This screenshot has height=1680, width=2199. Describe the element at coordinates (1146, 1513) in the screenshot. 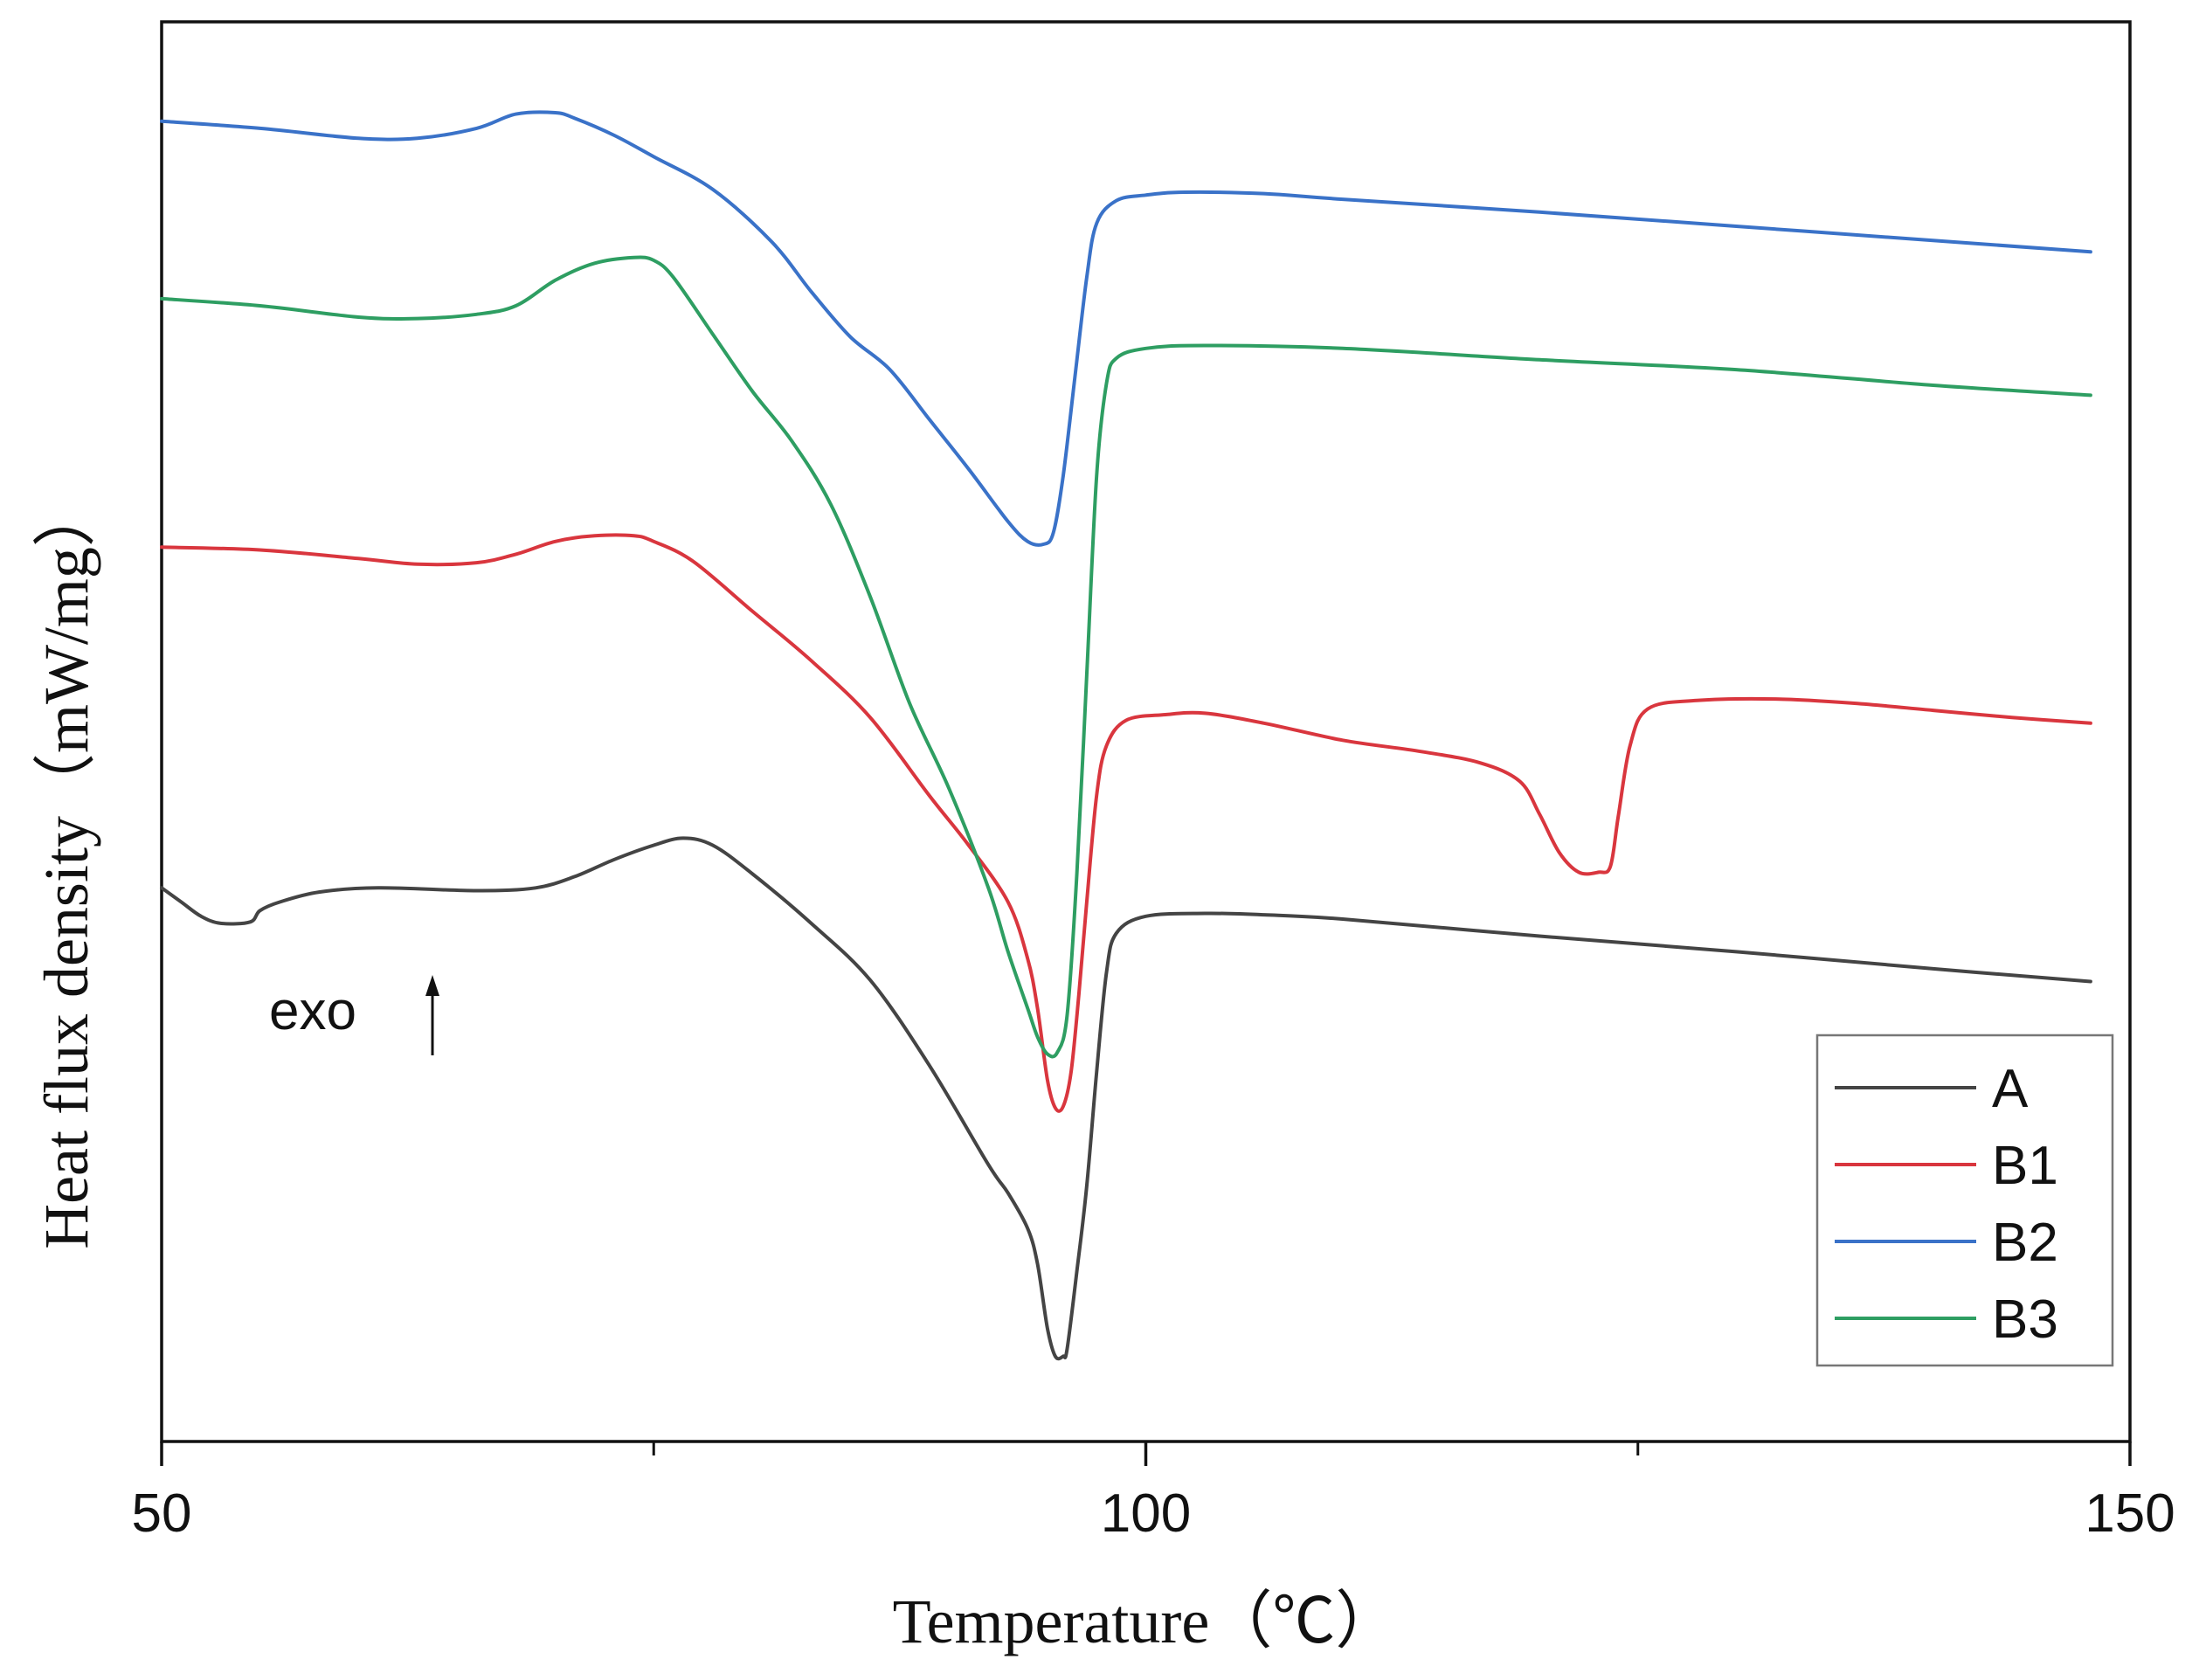

I see `x-tick-label: 100` at that location.